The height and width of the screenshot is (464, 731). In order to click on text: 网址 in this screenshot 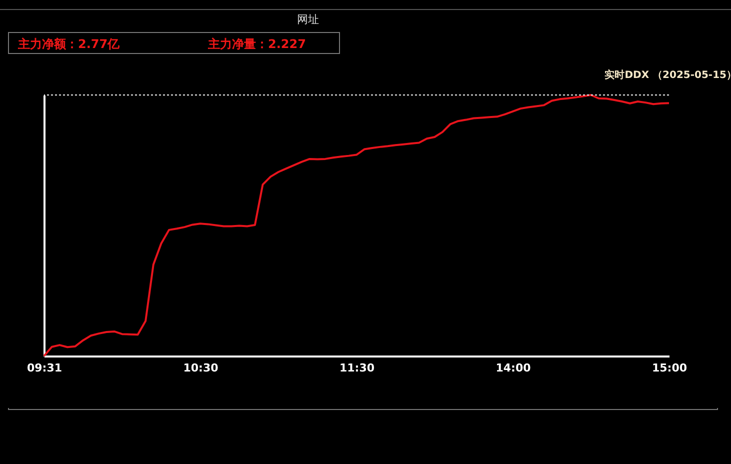, I will do `click(308, 19)`.